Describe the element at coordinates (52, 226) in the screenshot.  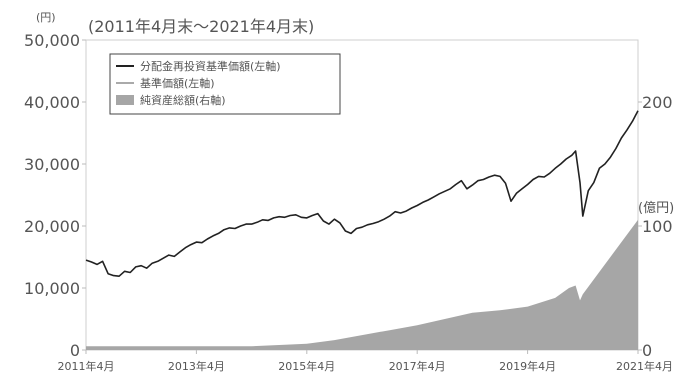
I see `left-axis-tick-label: 20,000` at that location.